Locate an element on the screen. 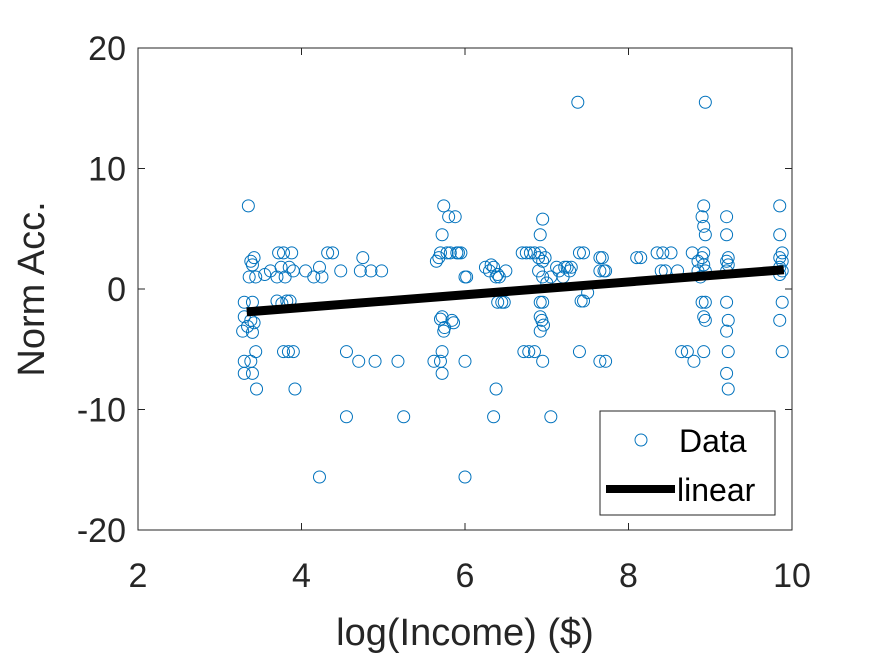  legend-box is located at coordinates (687, 463).